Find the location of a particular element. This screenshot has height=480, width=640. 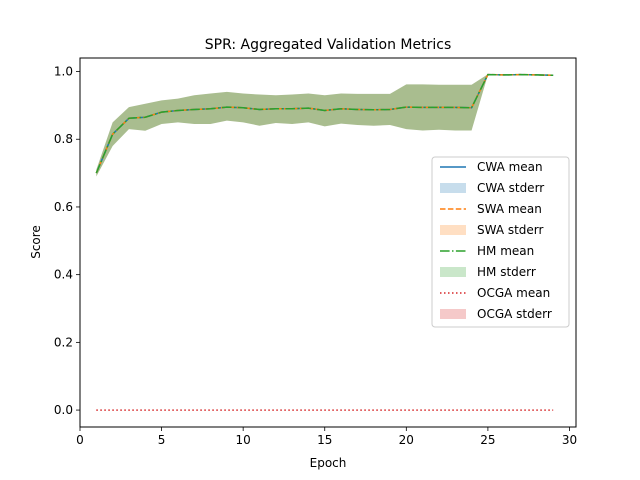

legend-label-swa-stderr: SWA stderr is located at coordinates (510, 230).